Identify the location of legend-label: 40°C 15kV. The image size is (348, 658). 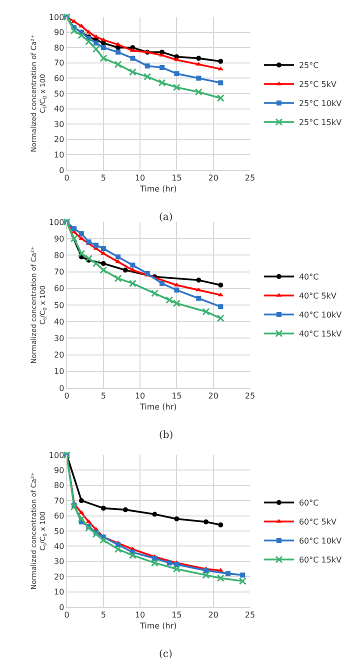
(320, 334).